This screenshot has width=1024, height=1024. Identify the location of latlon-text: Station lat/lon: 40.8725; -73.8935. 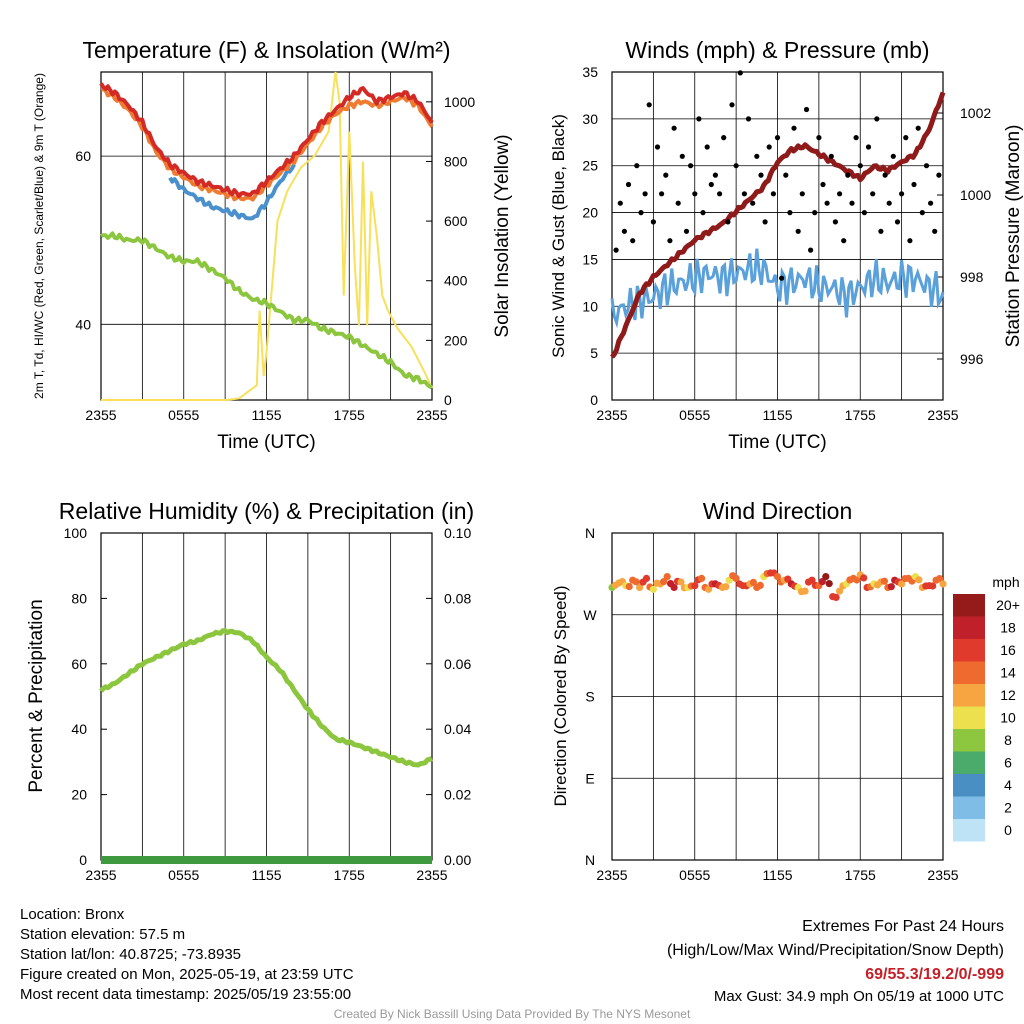
(131, 954).